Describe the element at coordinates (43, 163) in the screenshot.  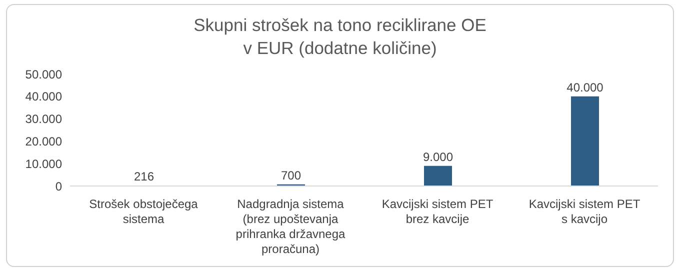
I see `y-tick-label: 10.000` at that location.